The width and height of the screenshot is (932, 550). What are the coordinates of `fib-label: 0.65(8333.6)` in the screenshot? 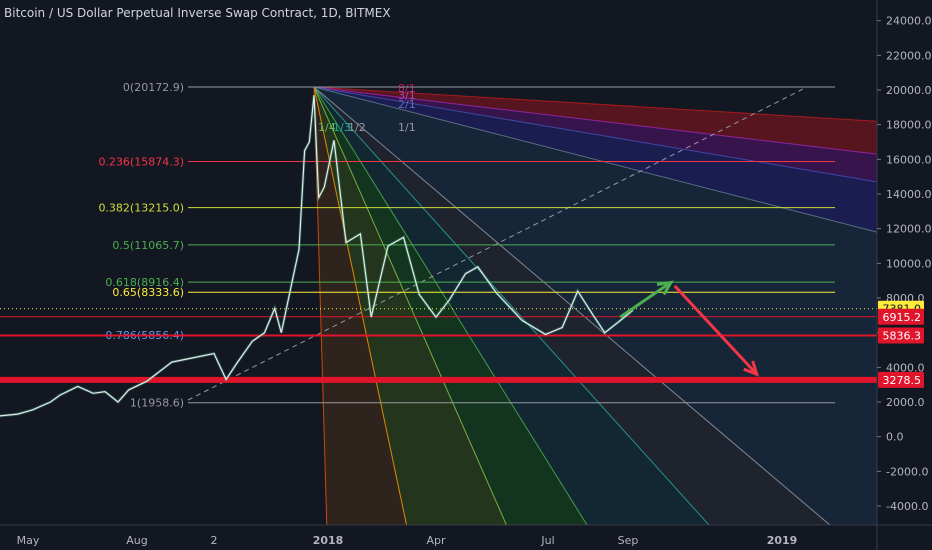 It's located at (148, 292).